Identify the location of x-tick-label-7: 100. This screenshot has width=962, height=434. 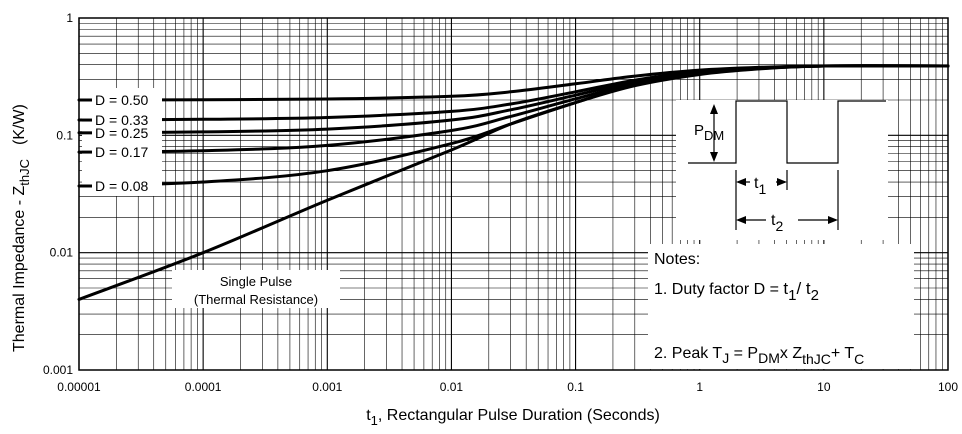
(948, 387).